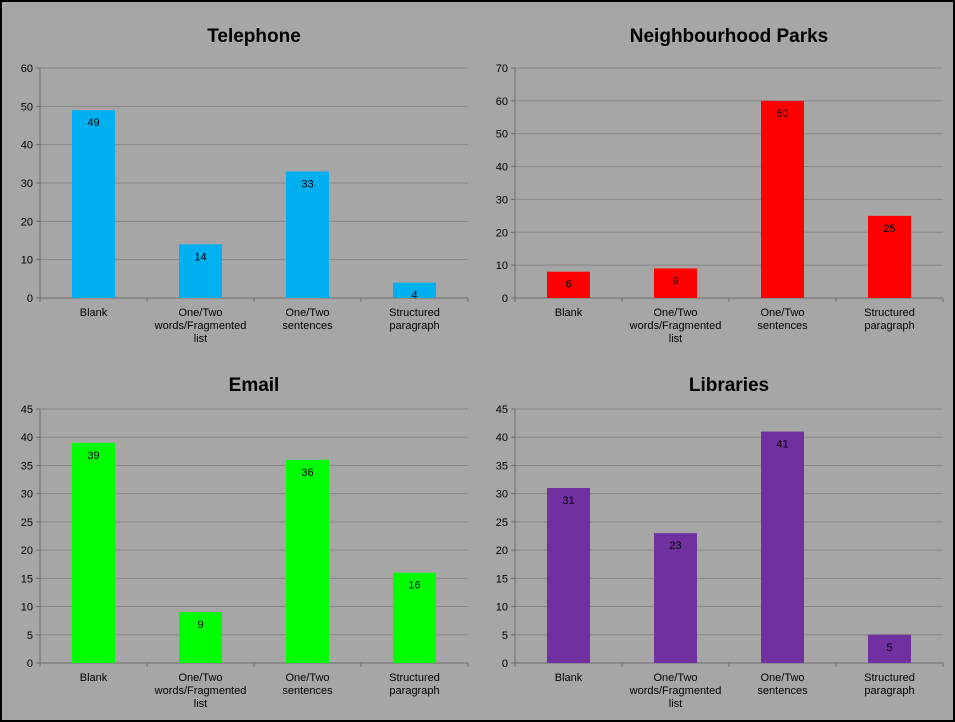 The height and width of the screenshot is (722, 955). What do you see at coordinates (505, 636) in the screenshot?
I see `y-tick-label: 5` at bounding box center [505, 636].